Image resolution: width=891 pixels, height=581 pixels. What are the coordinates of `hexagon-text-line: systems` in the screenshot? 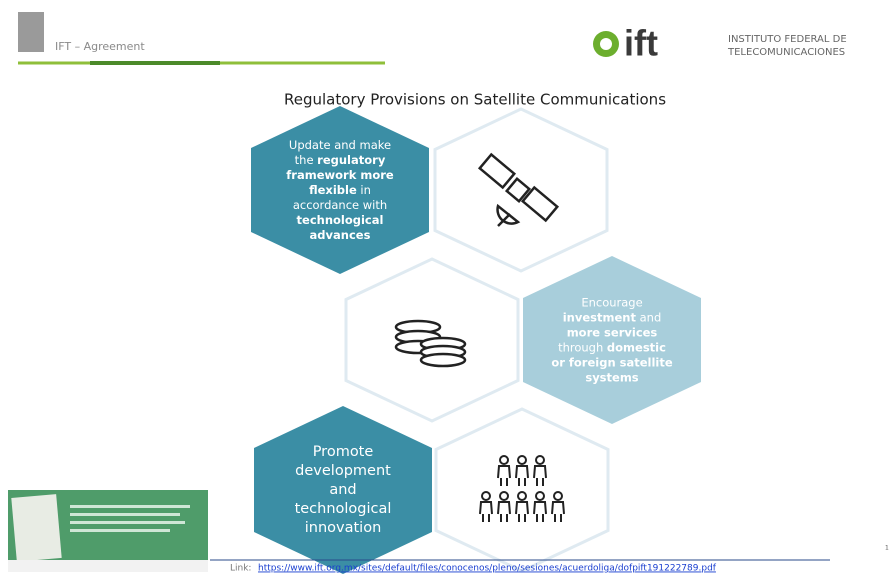 It's located at (611, 377).